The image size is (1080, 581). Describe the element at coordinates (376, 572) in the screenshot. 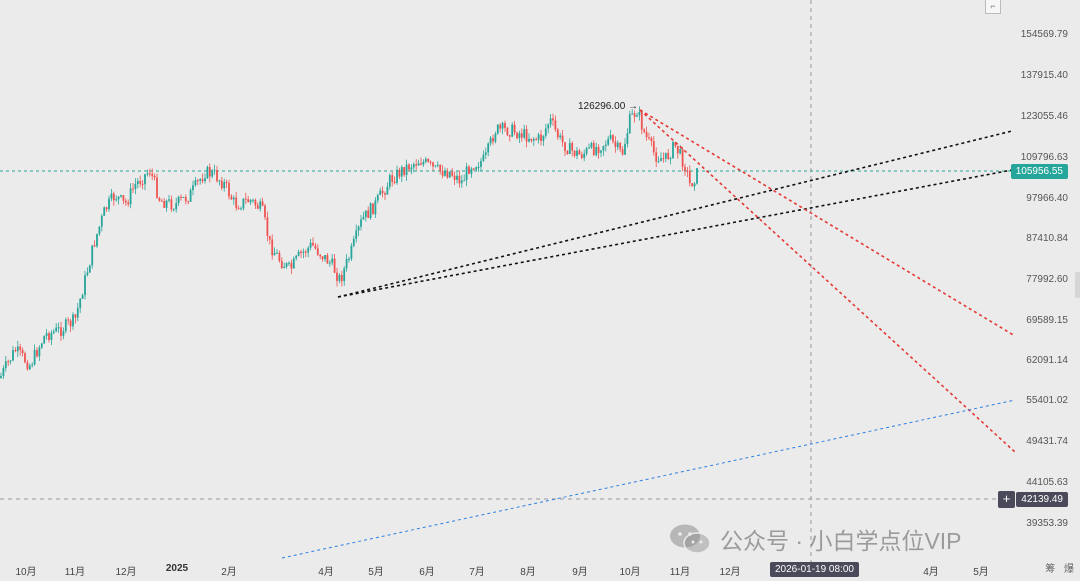

I see `time-axis-label: 5月` at that location.